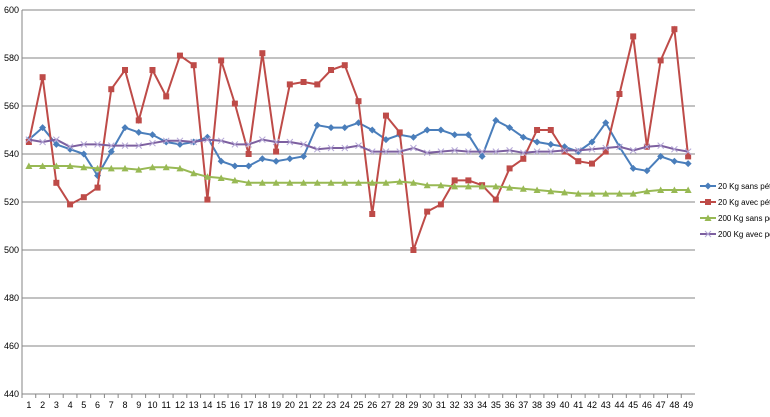 The height and width of the screenshot is (417, 770). I want to click on y-tick-label: 580, so click(11, 58).